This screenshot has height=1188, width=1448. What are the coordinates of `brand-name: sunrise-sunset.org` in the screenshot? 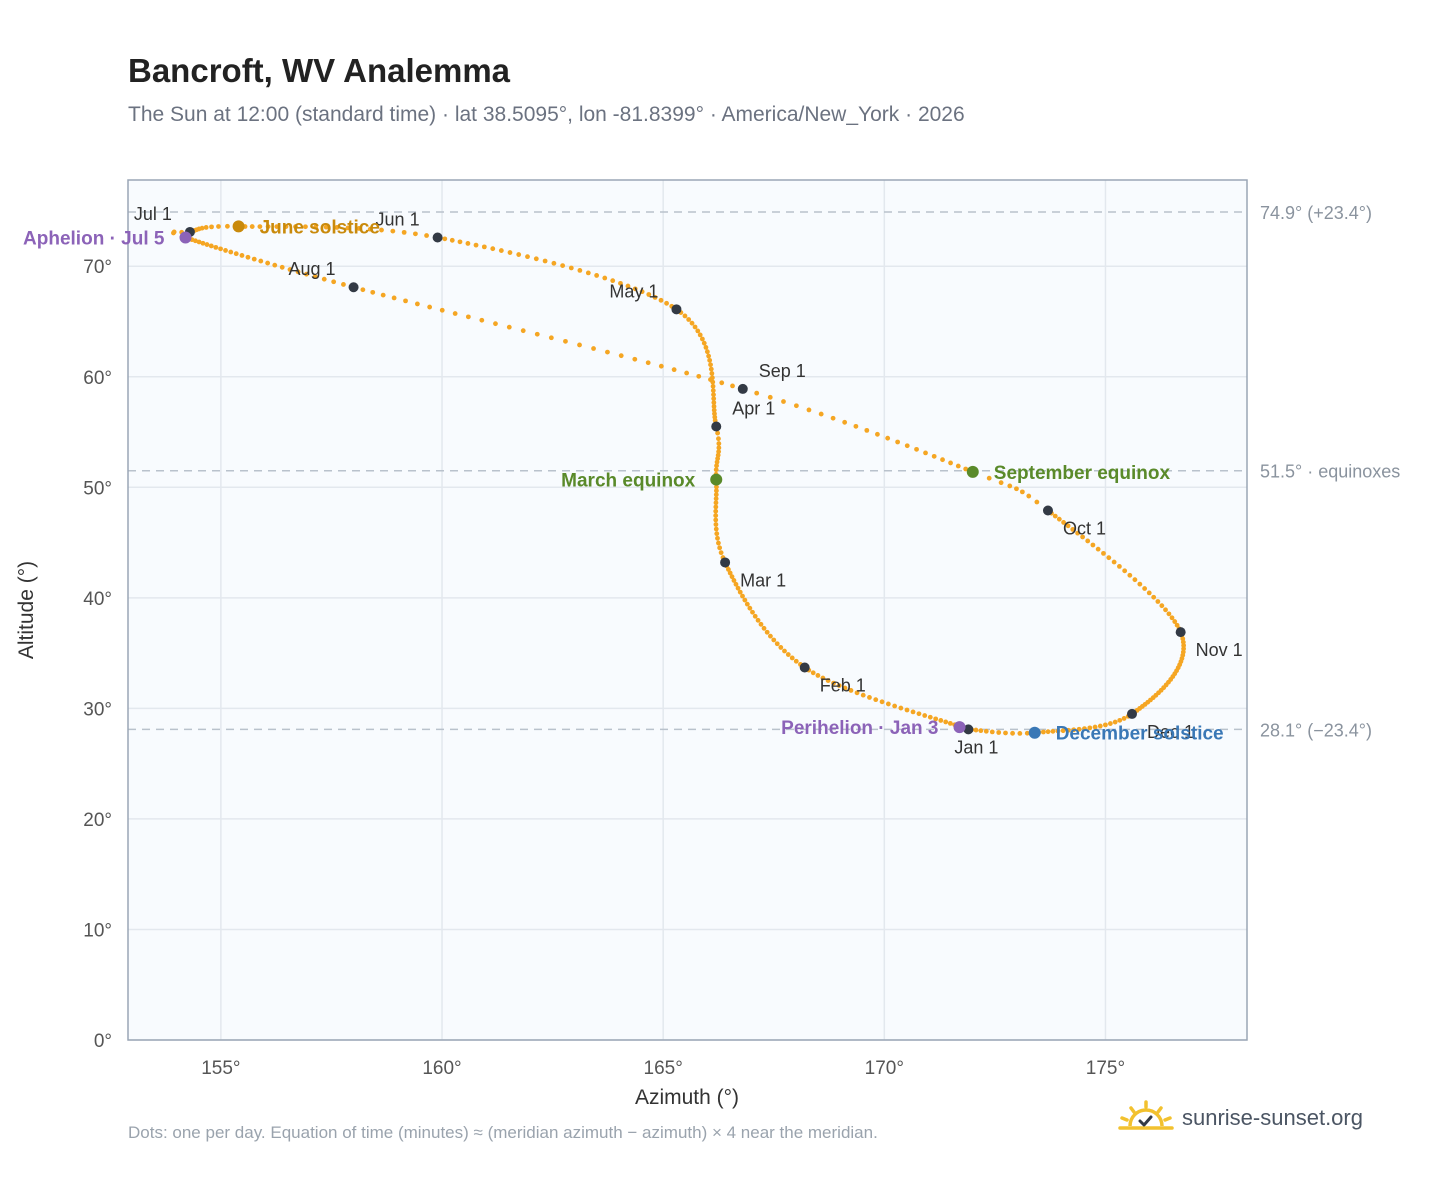 It's located at (1272, 1117).